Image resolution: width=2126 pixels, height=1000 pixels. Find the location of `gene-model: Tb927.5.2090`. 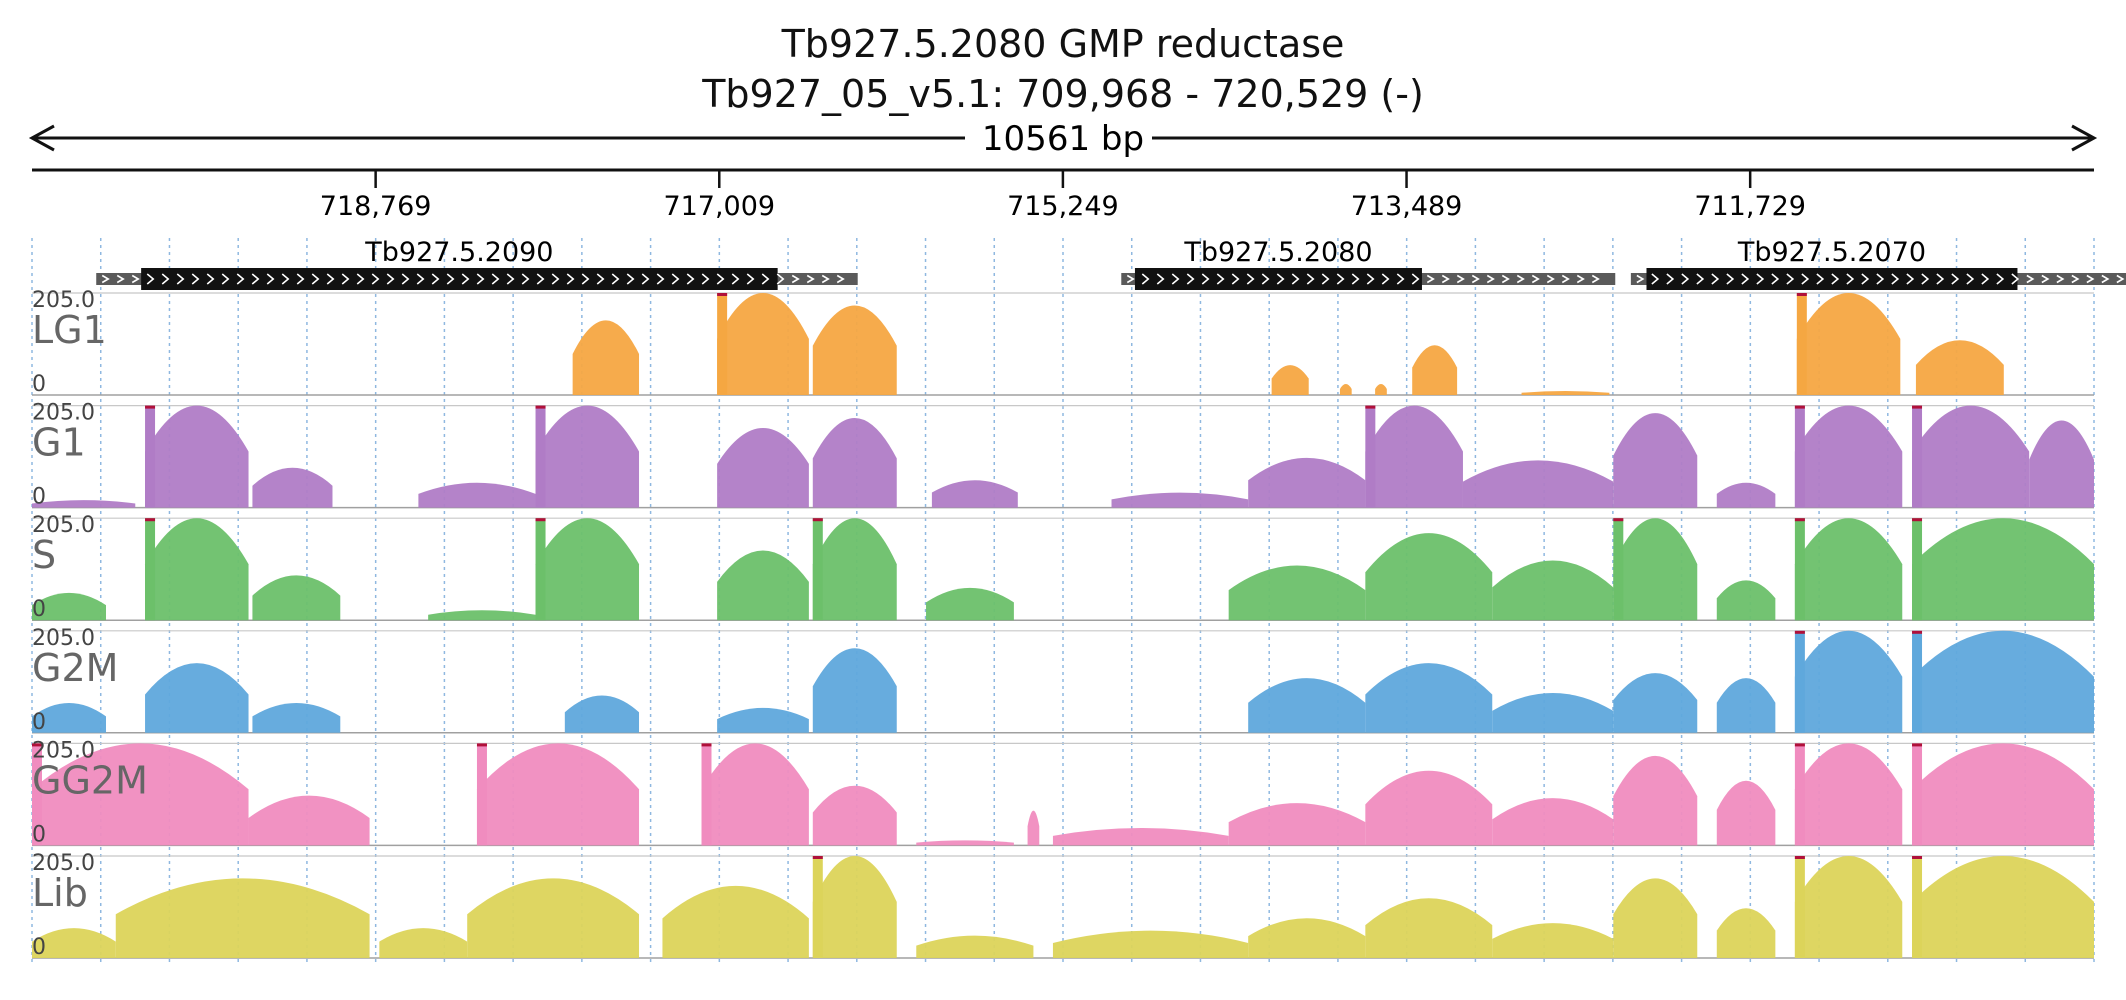

gene-model: Tb927.5.2090 is located at coordinates (477, 263).